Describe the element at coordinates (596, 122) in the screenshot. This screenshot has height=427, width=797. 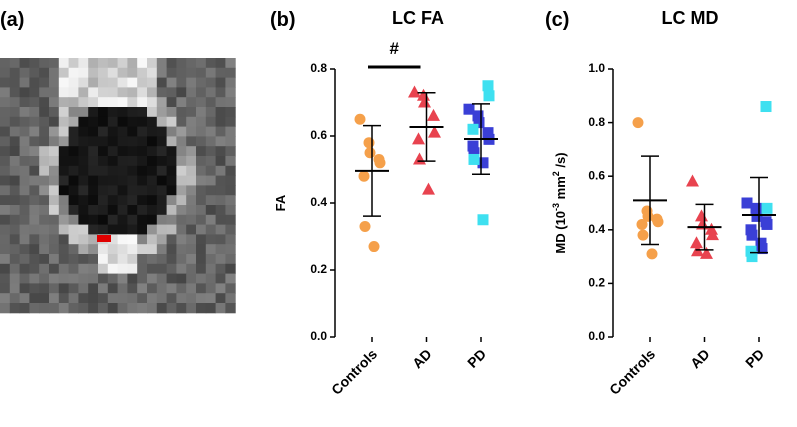
I see `y-tick-label: 0.8` at that location.